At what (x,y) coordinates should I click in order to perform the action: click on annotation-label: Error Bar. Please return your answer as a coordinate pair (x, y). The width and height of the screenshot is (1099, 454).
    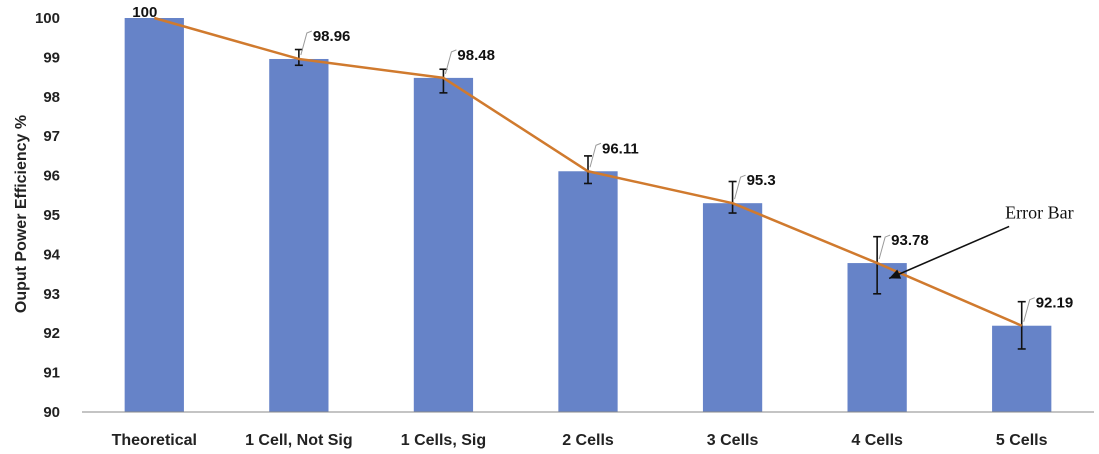
    Looking at the image, I should click on (1039, 212).